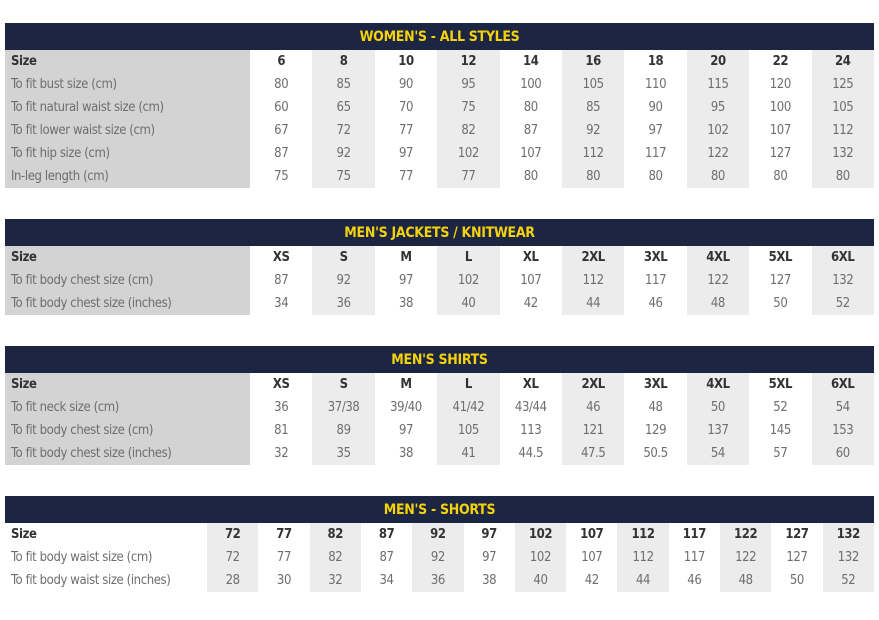  I want to click on value-cell: 122, so click(746, 557).